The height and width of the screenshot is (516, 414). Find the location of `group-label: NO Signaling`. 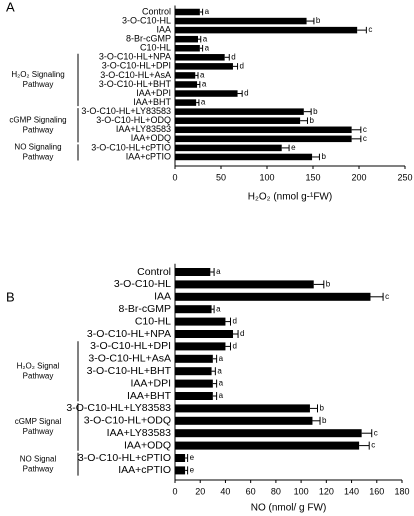

group-label: NO Signaling is located at coordinates (37, 147).